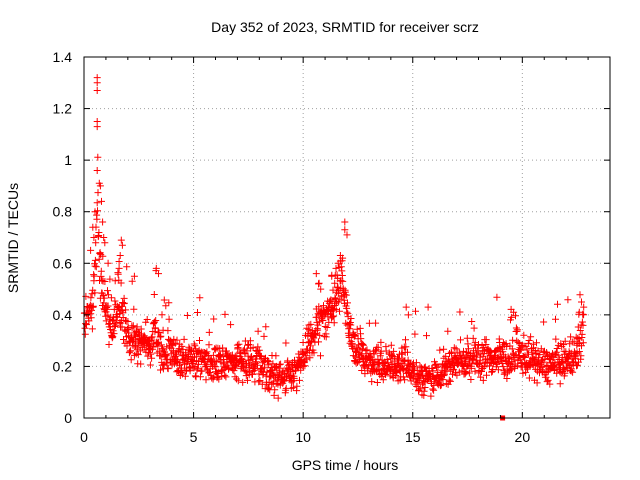 The height and width of the screenshot is (480, 640). I want to click on y-tick-label: 0.4, so click(63, 315).